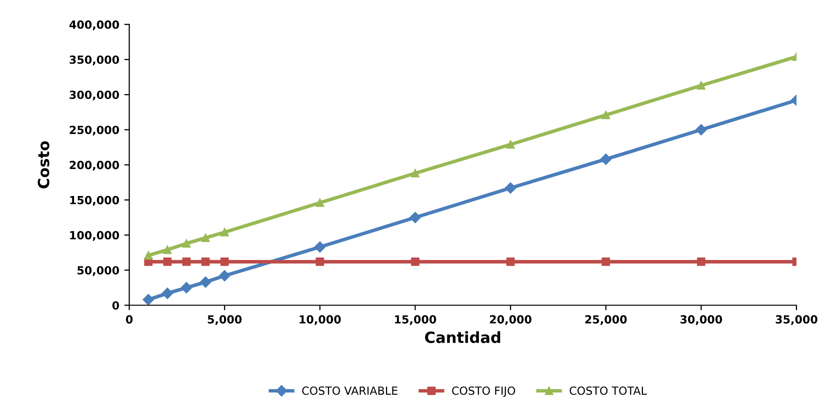 Image resolution: width=834 pixels, height=407 pixels. What do you see at coordinates (320, 320) in the screenshot?
I see `x-tick-label: 10,000` at bounding box center [320, 320].